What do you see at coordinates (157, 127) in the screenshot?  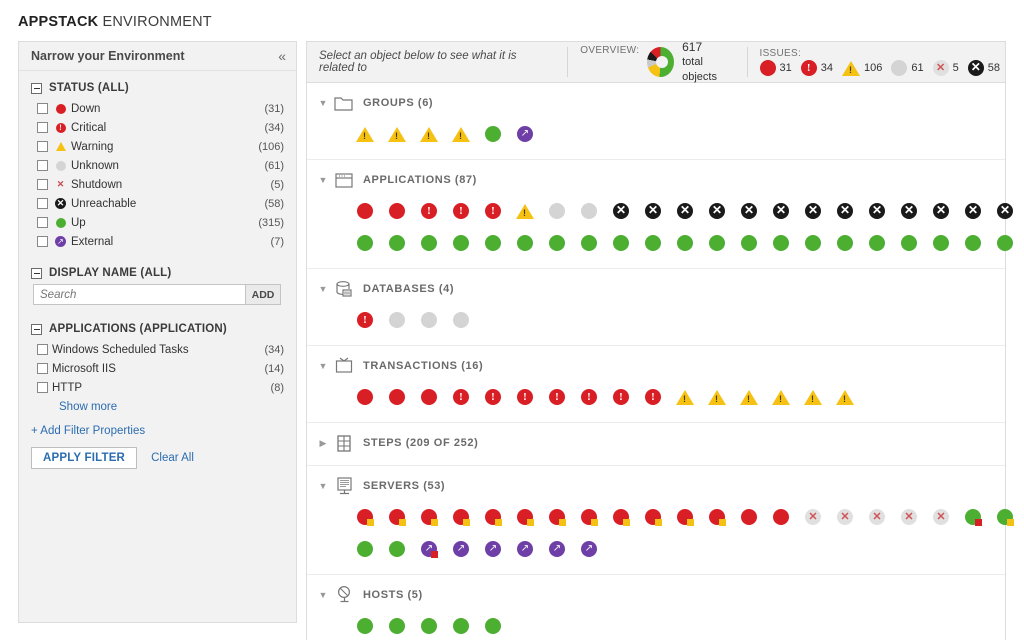 I see `status-filter-row: ! Critical (34)` at bounding box center [157, 127].